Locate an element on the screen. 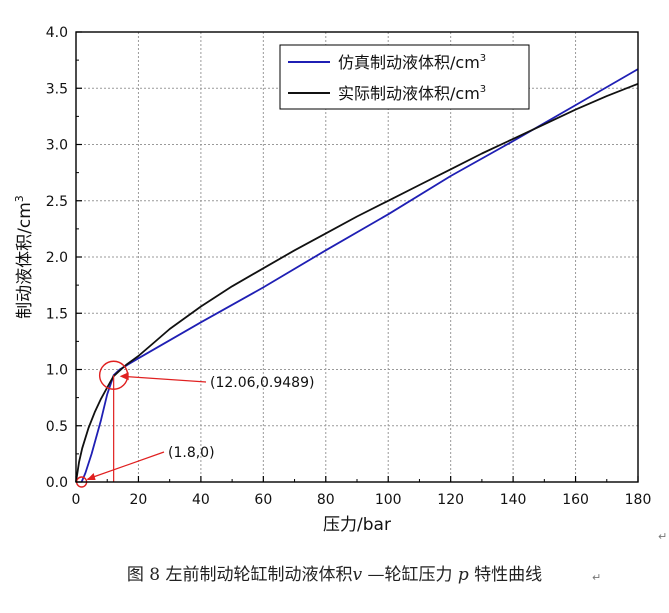 This screenshot has width=669, height=613. legend-box is located at coordinates (404, 77).